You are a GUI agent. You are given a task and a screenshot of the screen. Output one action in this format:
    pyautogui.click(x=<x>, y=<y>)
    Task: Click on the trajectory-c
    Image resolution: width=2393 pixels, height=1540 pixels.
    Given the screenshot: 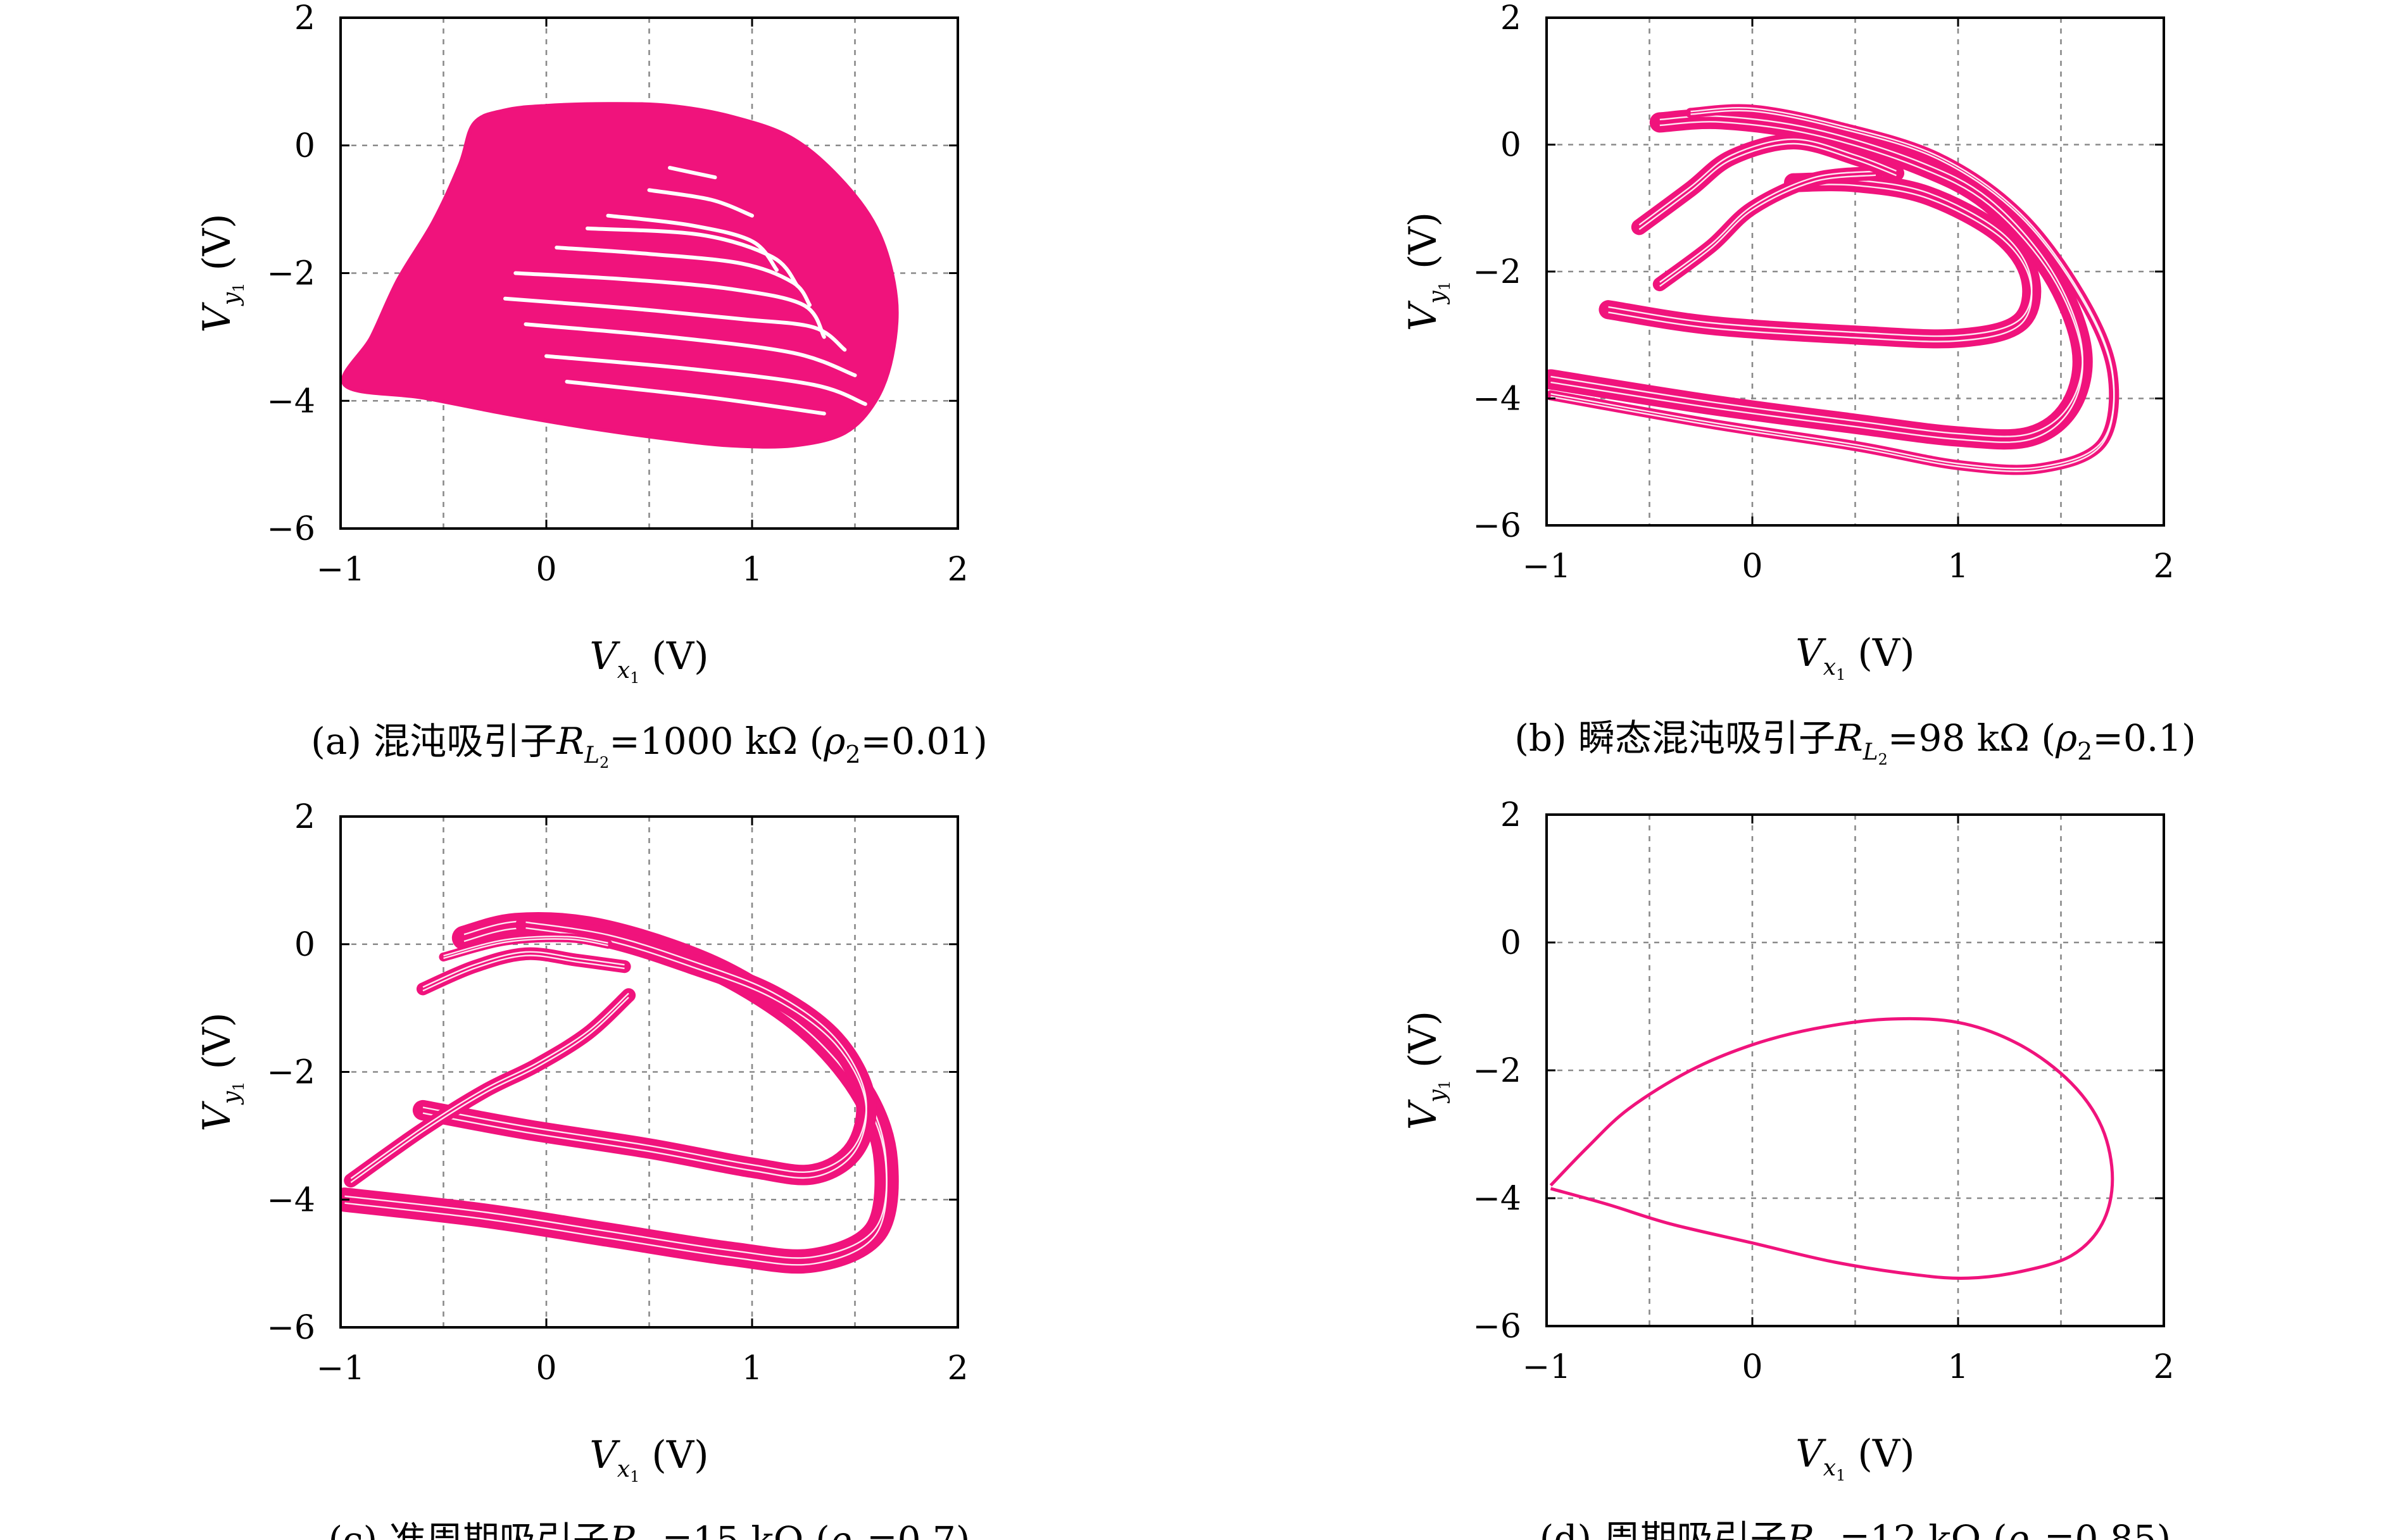 What is the action you would take?
    pyautogui.click(x=620, y=1093)
    